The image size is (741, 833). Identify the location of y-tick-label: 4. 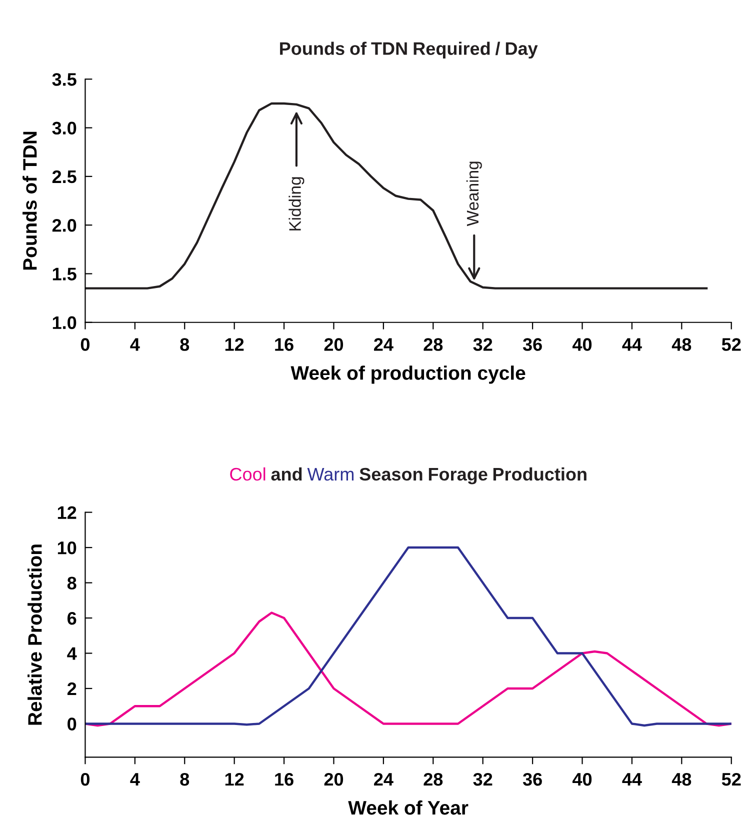
(72, 653).